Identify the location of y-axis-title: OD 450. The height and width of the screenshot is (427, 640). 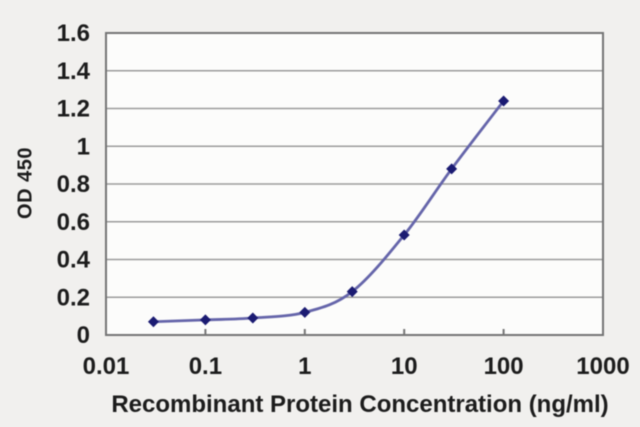
(25, 183).